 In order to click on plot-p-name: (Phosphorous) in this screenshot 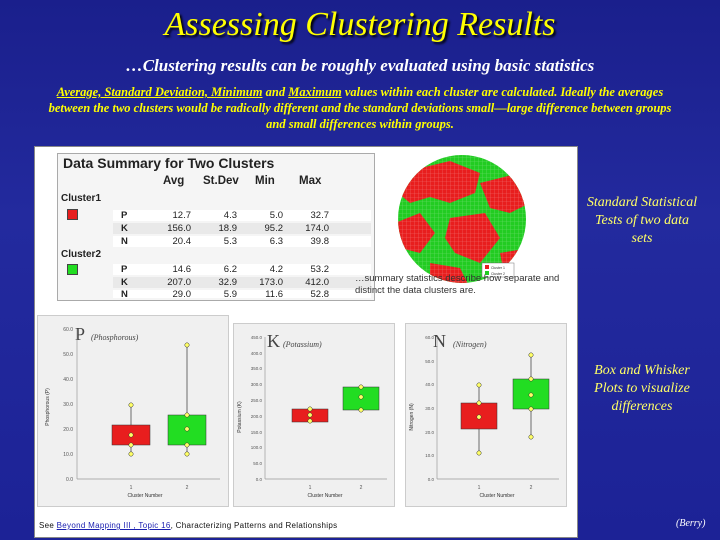, I will do `click(115, 337)`.